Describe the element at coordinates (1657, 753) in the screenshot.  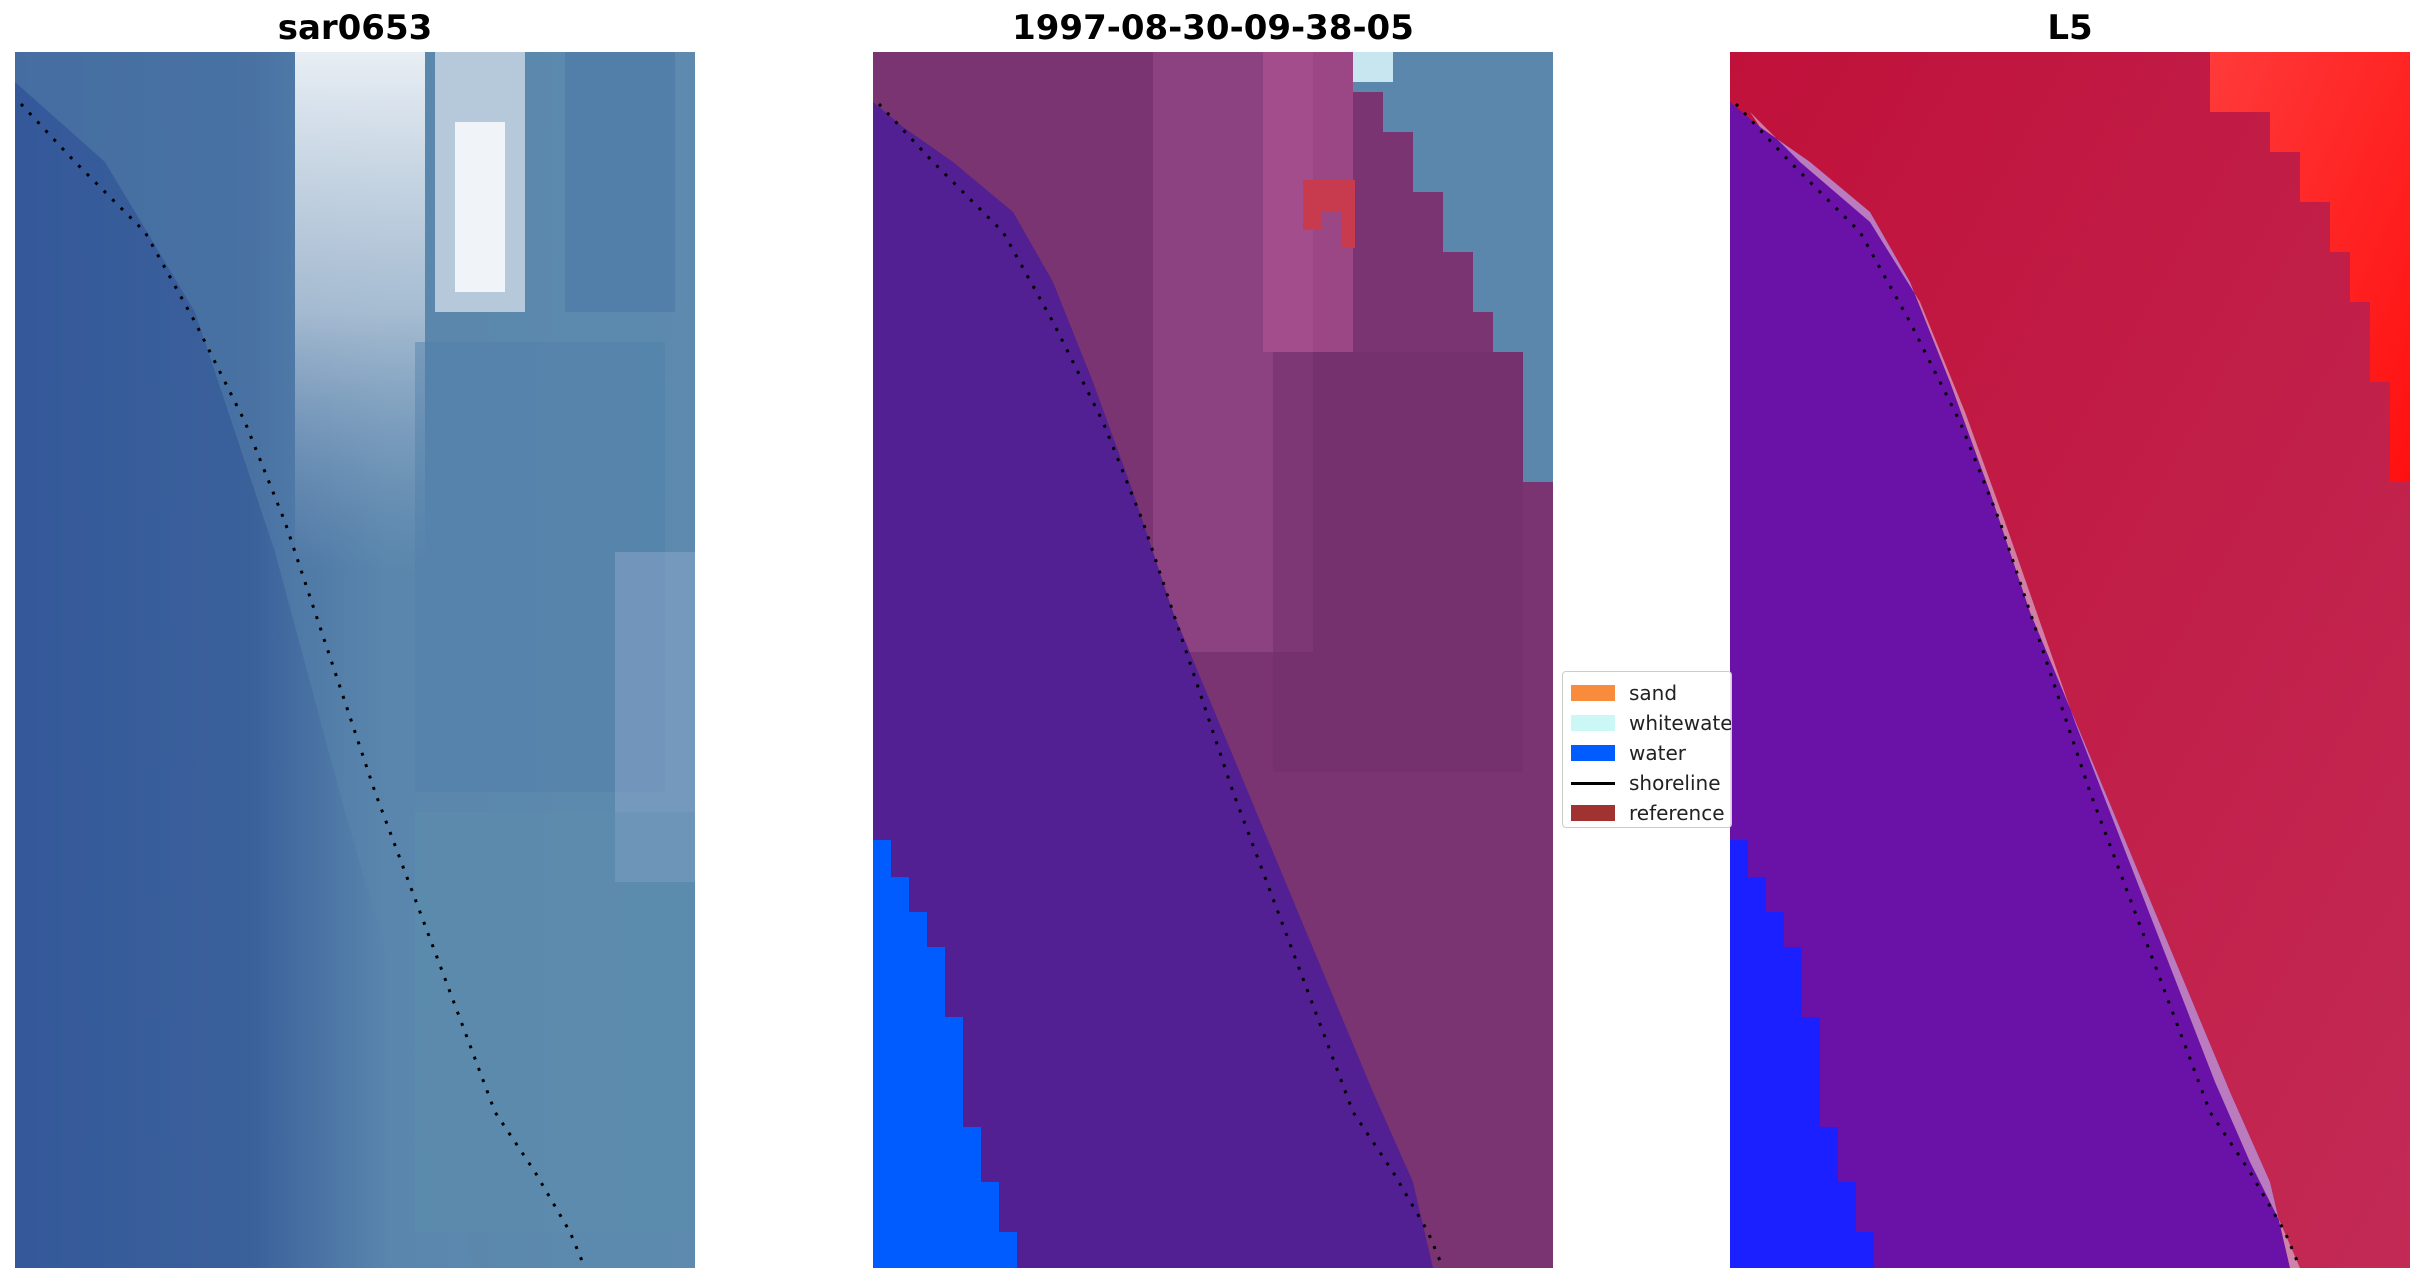
I see `legend-label: water` at that location.